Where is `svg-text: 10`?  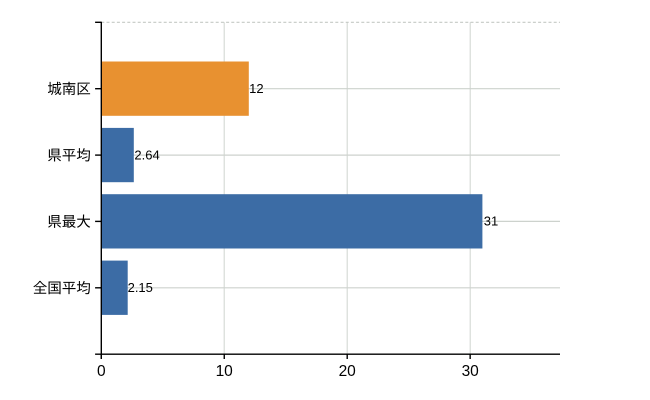
svg-text: 10 is located at coordinates (225, 371).